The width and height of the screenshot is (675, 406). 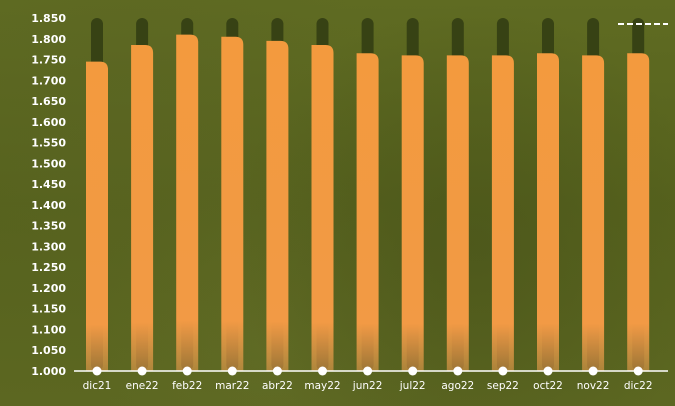 What do you see at coordinates (412, 386) in the screenshot?
I see `x-tick-label: jul22` at bounding box center [412, 386].